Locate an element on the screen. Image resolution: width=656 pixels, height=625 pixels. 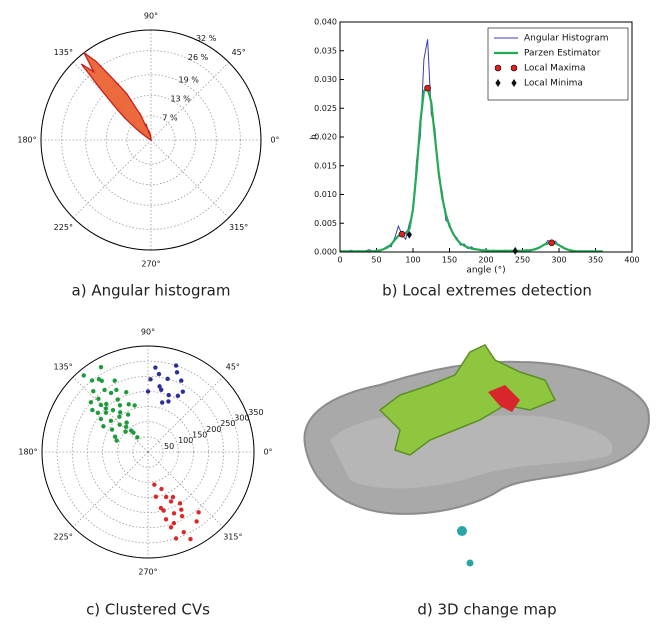
legend-label: Angular Histogram is located at coordinates (566, 39).